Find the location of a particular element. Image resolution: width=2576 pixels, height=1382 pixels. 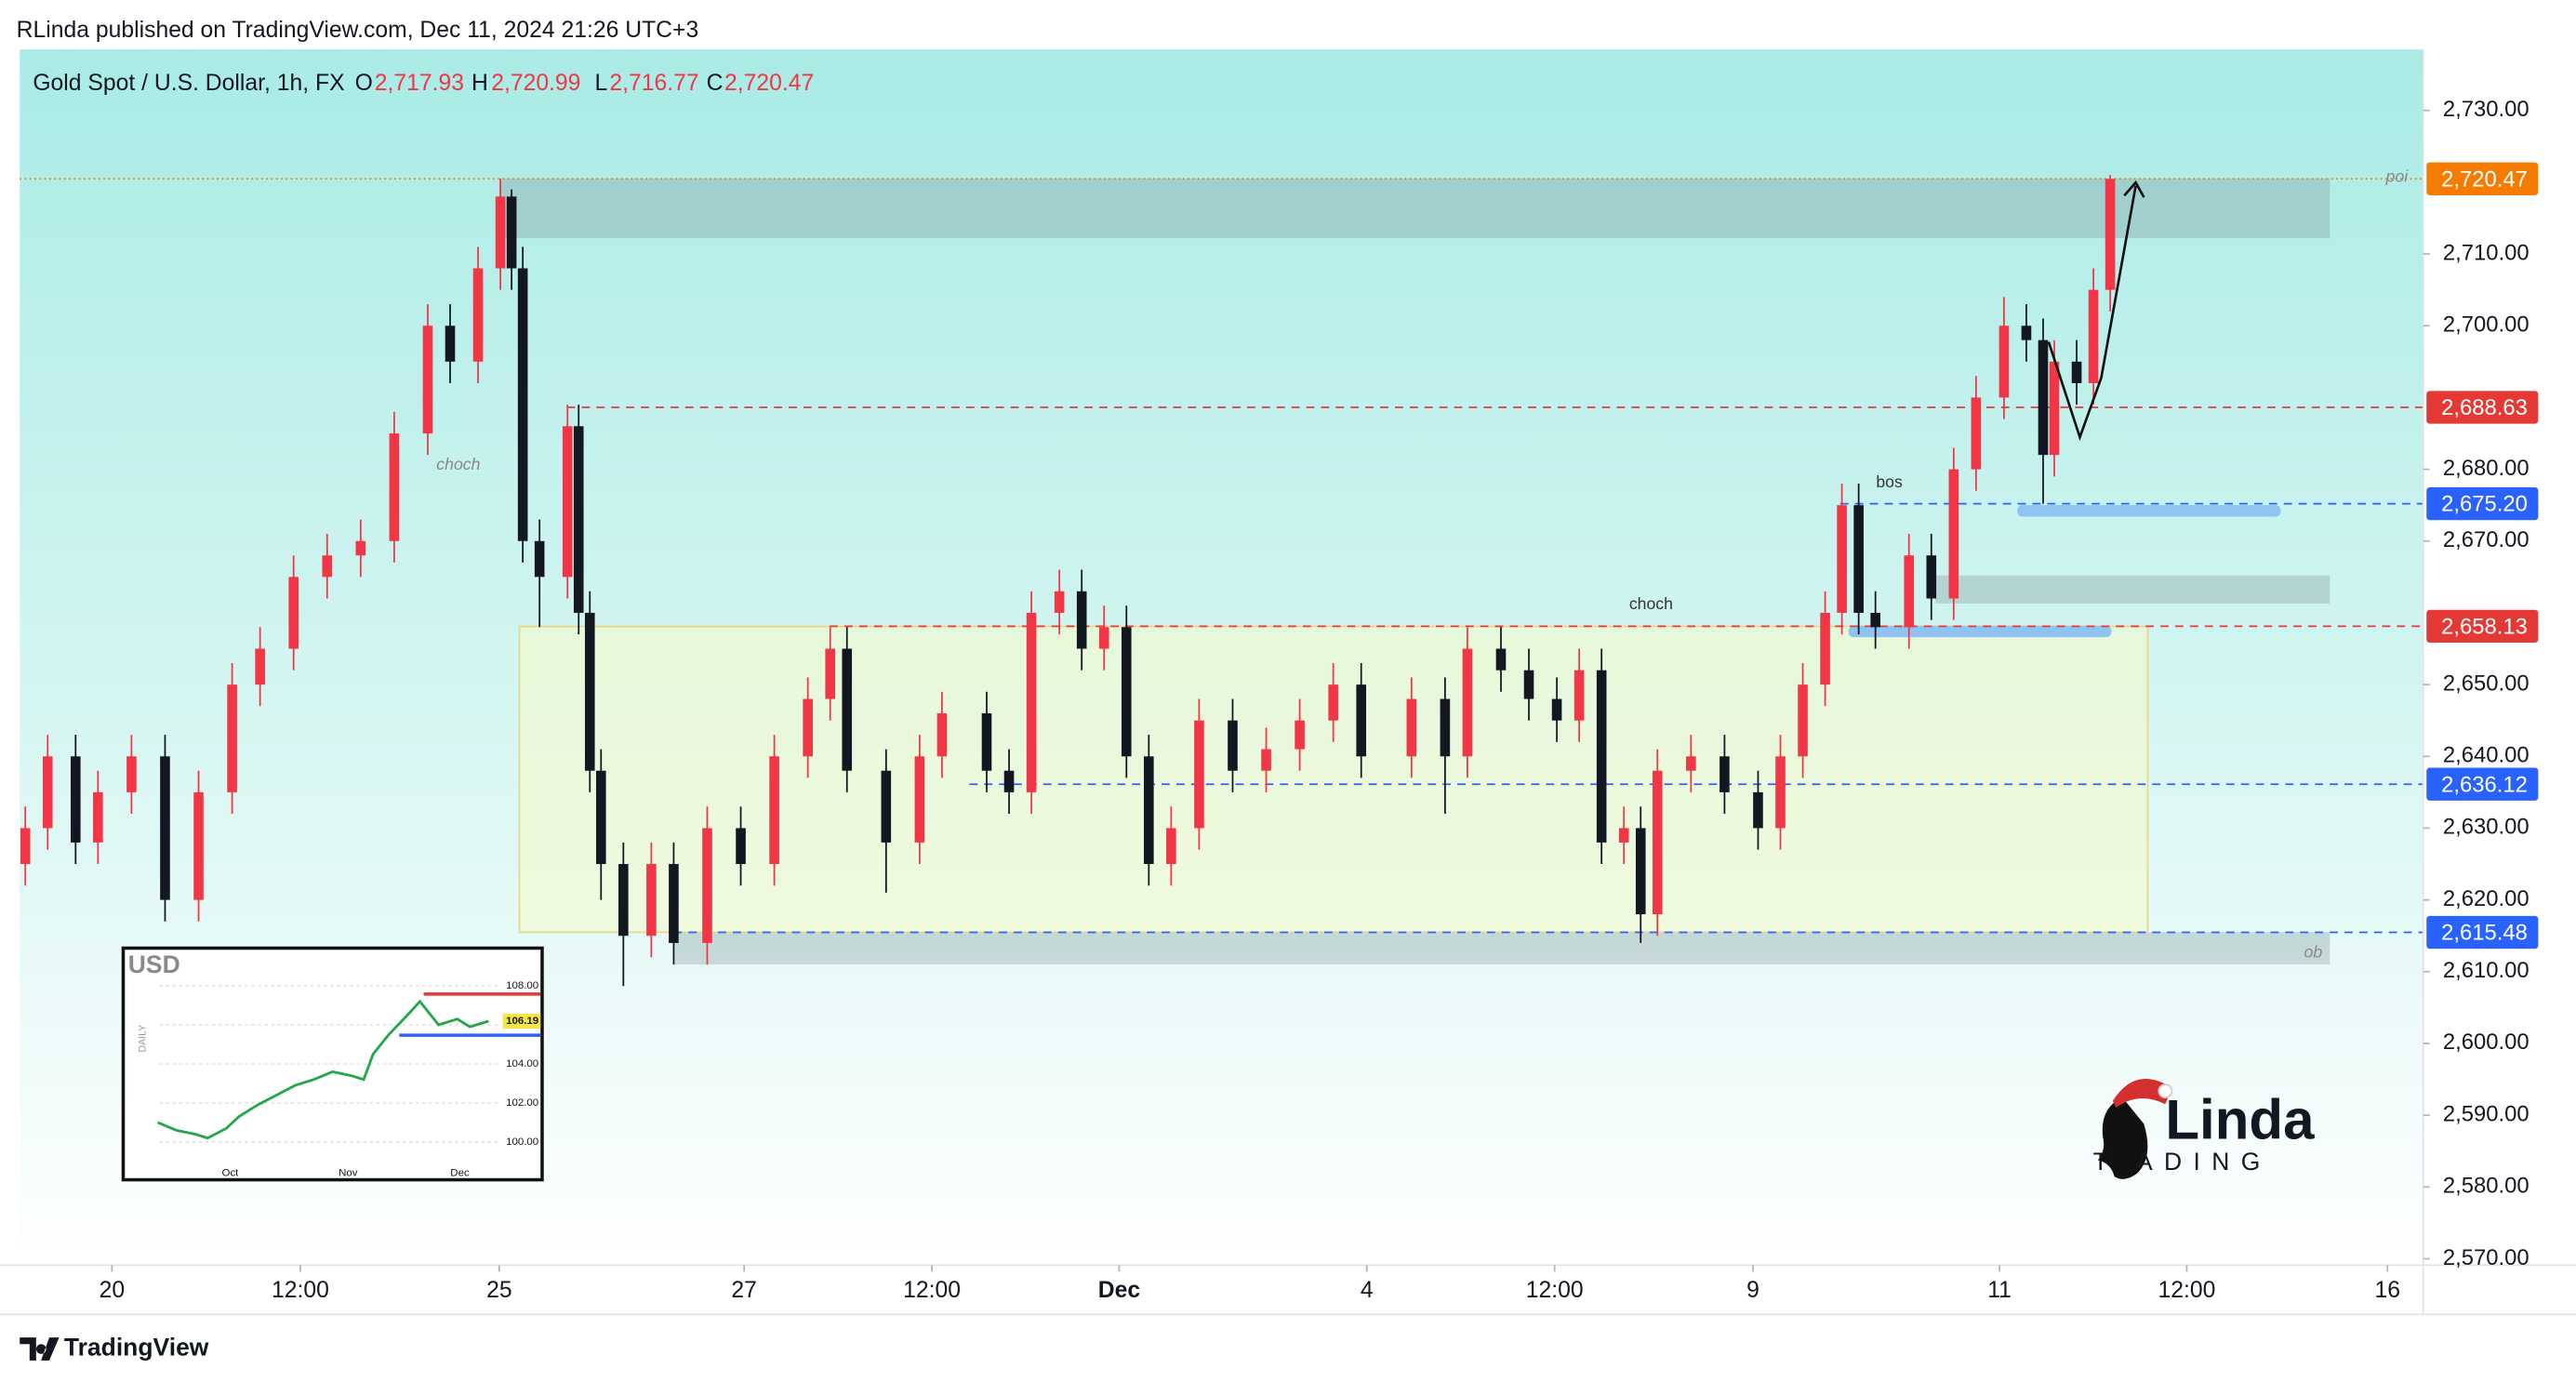

x-tick-label: 9 is located at coordinates (1752, 1291).